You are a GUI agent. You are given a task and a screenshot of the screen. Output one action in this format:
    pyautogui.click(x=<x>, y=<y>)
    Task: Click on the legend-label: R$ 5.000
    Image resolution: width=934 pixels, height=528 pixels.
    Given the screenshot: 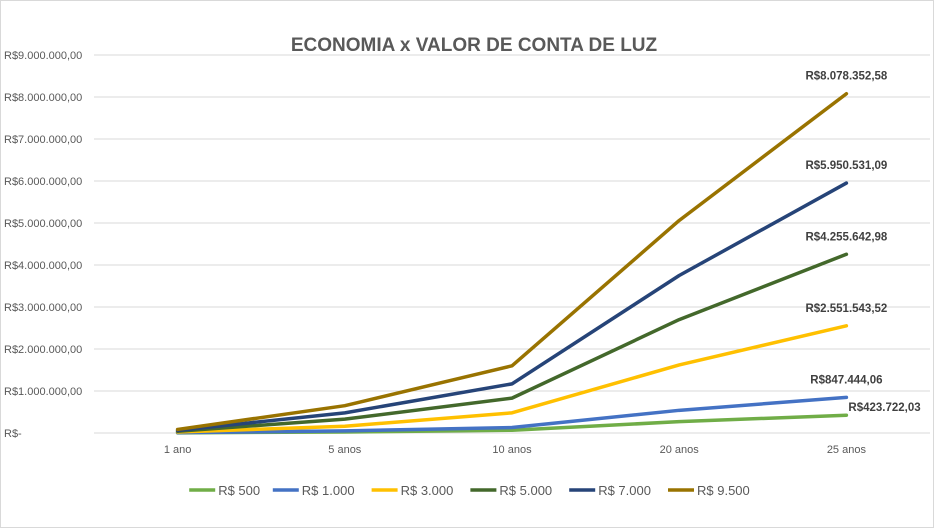 What is the action you would take?
    pyautogui.click(x=525, y=490)
    